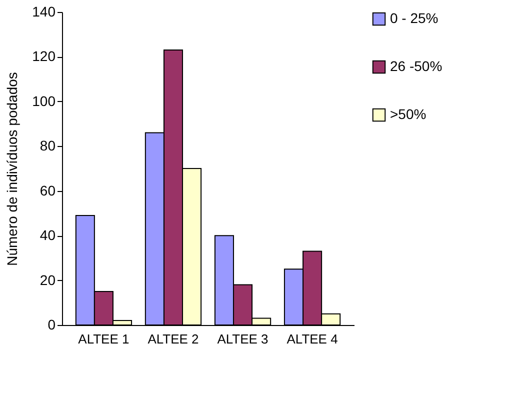 Image resolution: width=508 pixels, height=401 pixels. Describe the element at coordinates (48, 280) in the screenshot. I see `y-tick-label: 20` at that location.